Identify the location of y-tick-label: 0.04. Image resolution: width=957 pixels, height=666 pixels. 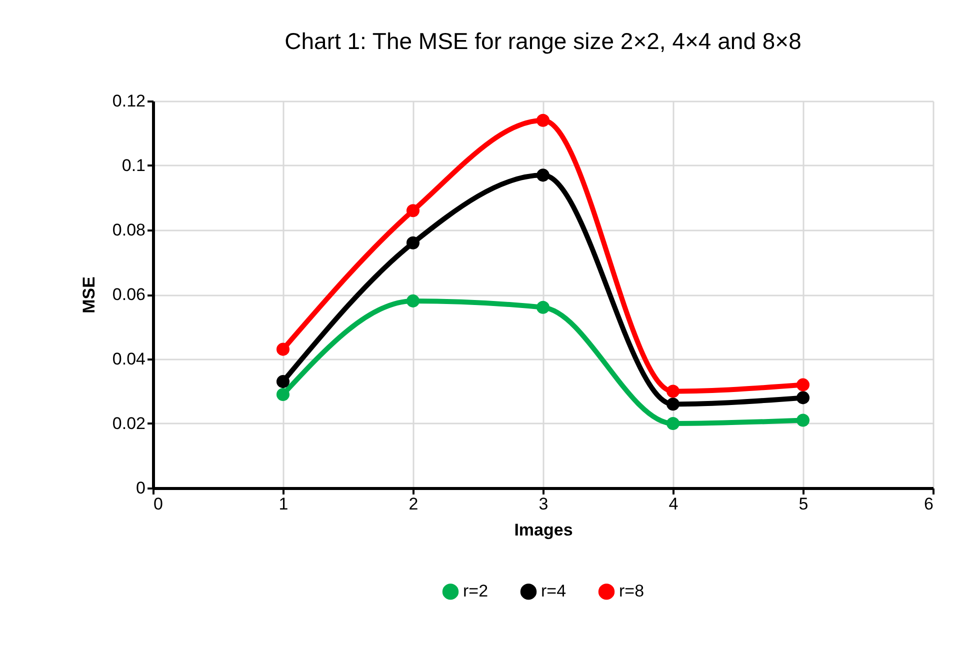
(129, 359).